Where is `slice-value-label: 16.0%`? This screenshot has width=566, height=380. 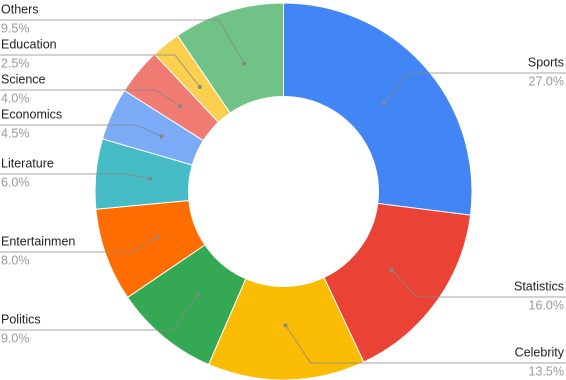 slice-value-label: 16.0% is located at coordinates (546, 305).